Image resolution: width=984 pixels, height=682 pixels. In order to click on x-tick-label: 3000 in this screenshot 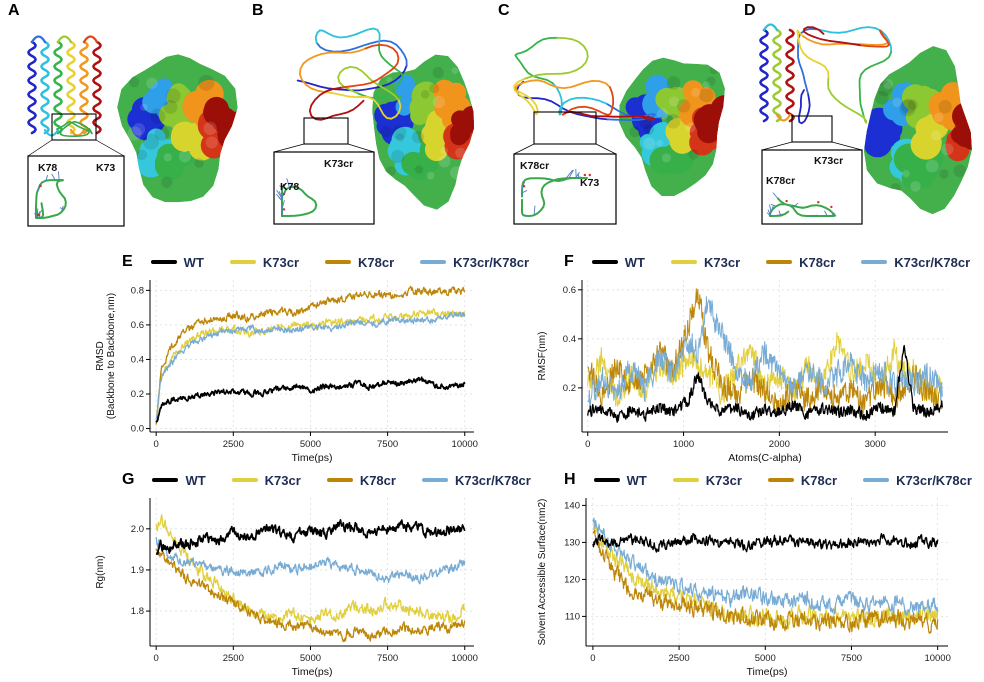, I will do `click(875, 444)`.